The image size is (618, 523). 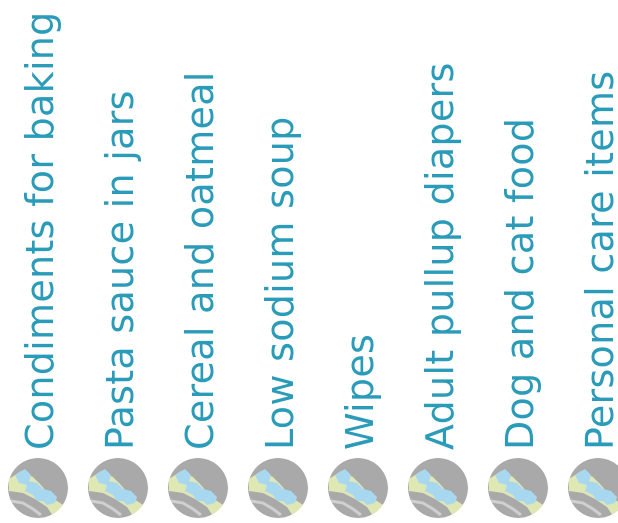 What do you see at coordinates (440, 256) in the screenshot?
I see `item-label: Adult pullup diapers` at bounding box center [440, 256].